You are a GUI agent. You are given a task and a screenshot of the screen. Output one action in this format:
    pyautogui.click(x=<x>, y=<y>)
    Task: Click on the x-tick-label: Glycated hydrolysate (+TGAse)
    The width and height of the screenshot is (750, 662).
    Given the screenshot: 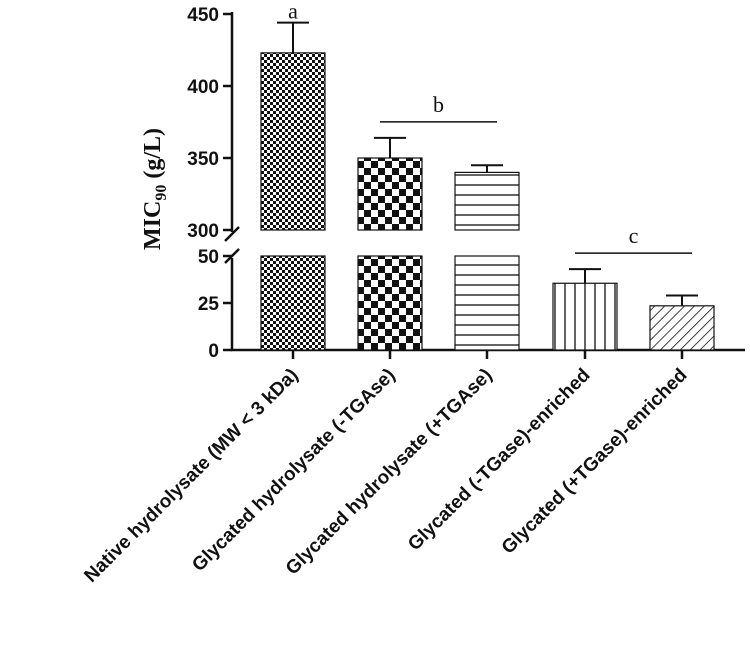 What is the action you would take?
    pyautogui.click(x=389, y=472)
    